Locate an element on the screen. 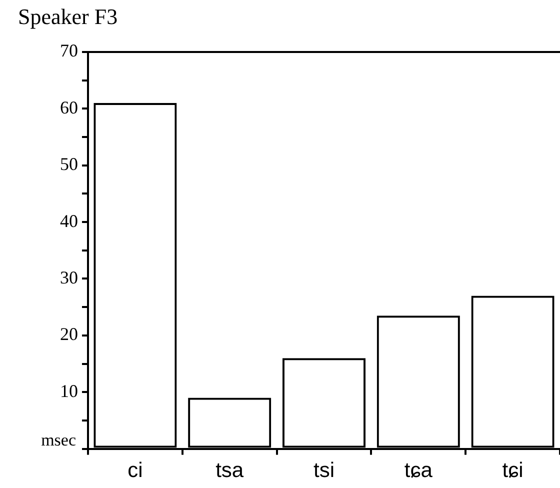  y-tick-label: 20 is located at coordinates (69, 334).